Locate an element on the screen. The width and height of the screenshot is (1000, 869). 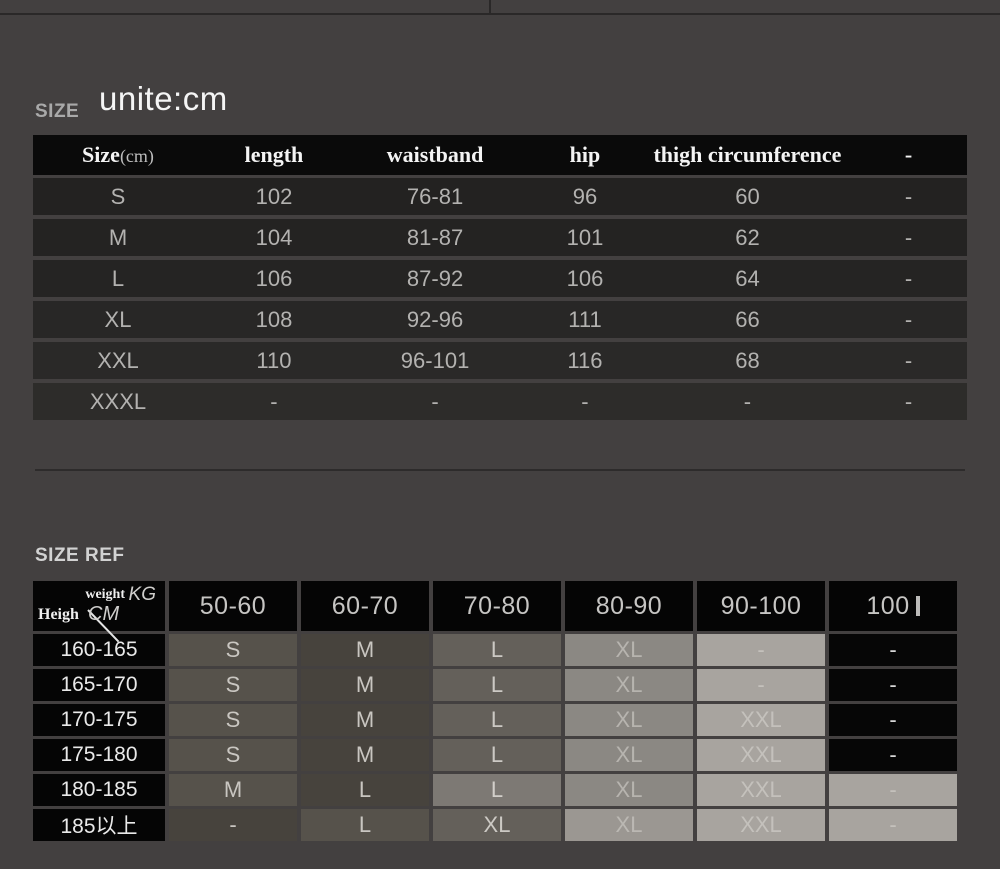
table-cell: 108 is located at coordinates (274, 319).